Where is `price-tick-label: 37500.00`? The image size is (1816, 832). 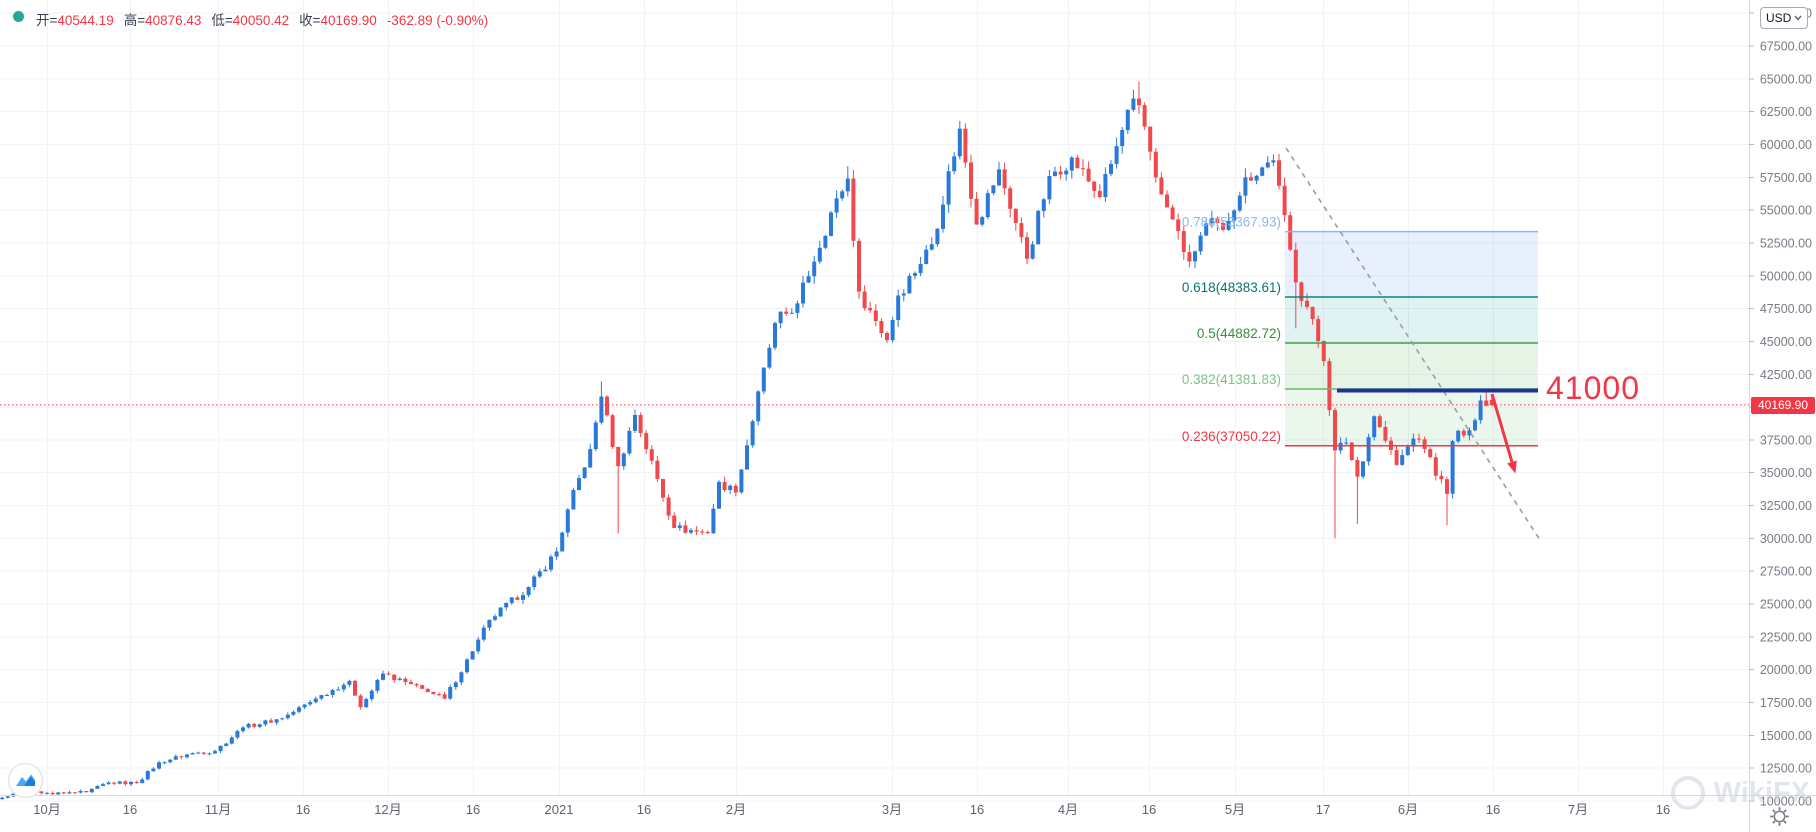 price-tick-label: 37500.00 is located at coordinates (1786, 440).